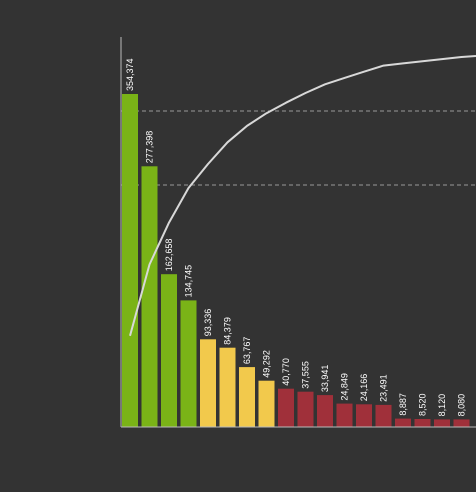 This screenshot has height=492, width=476. What do you see at coordinates (364, 388) in the screenshot?
I see `bar-value-label-13: 24,166` at bounding box center [364, 388].